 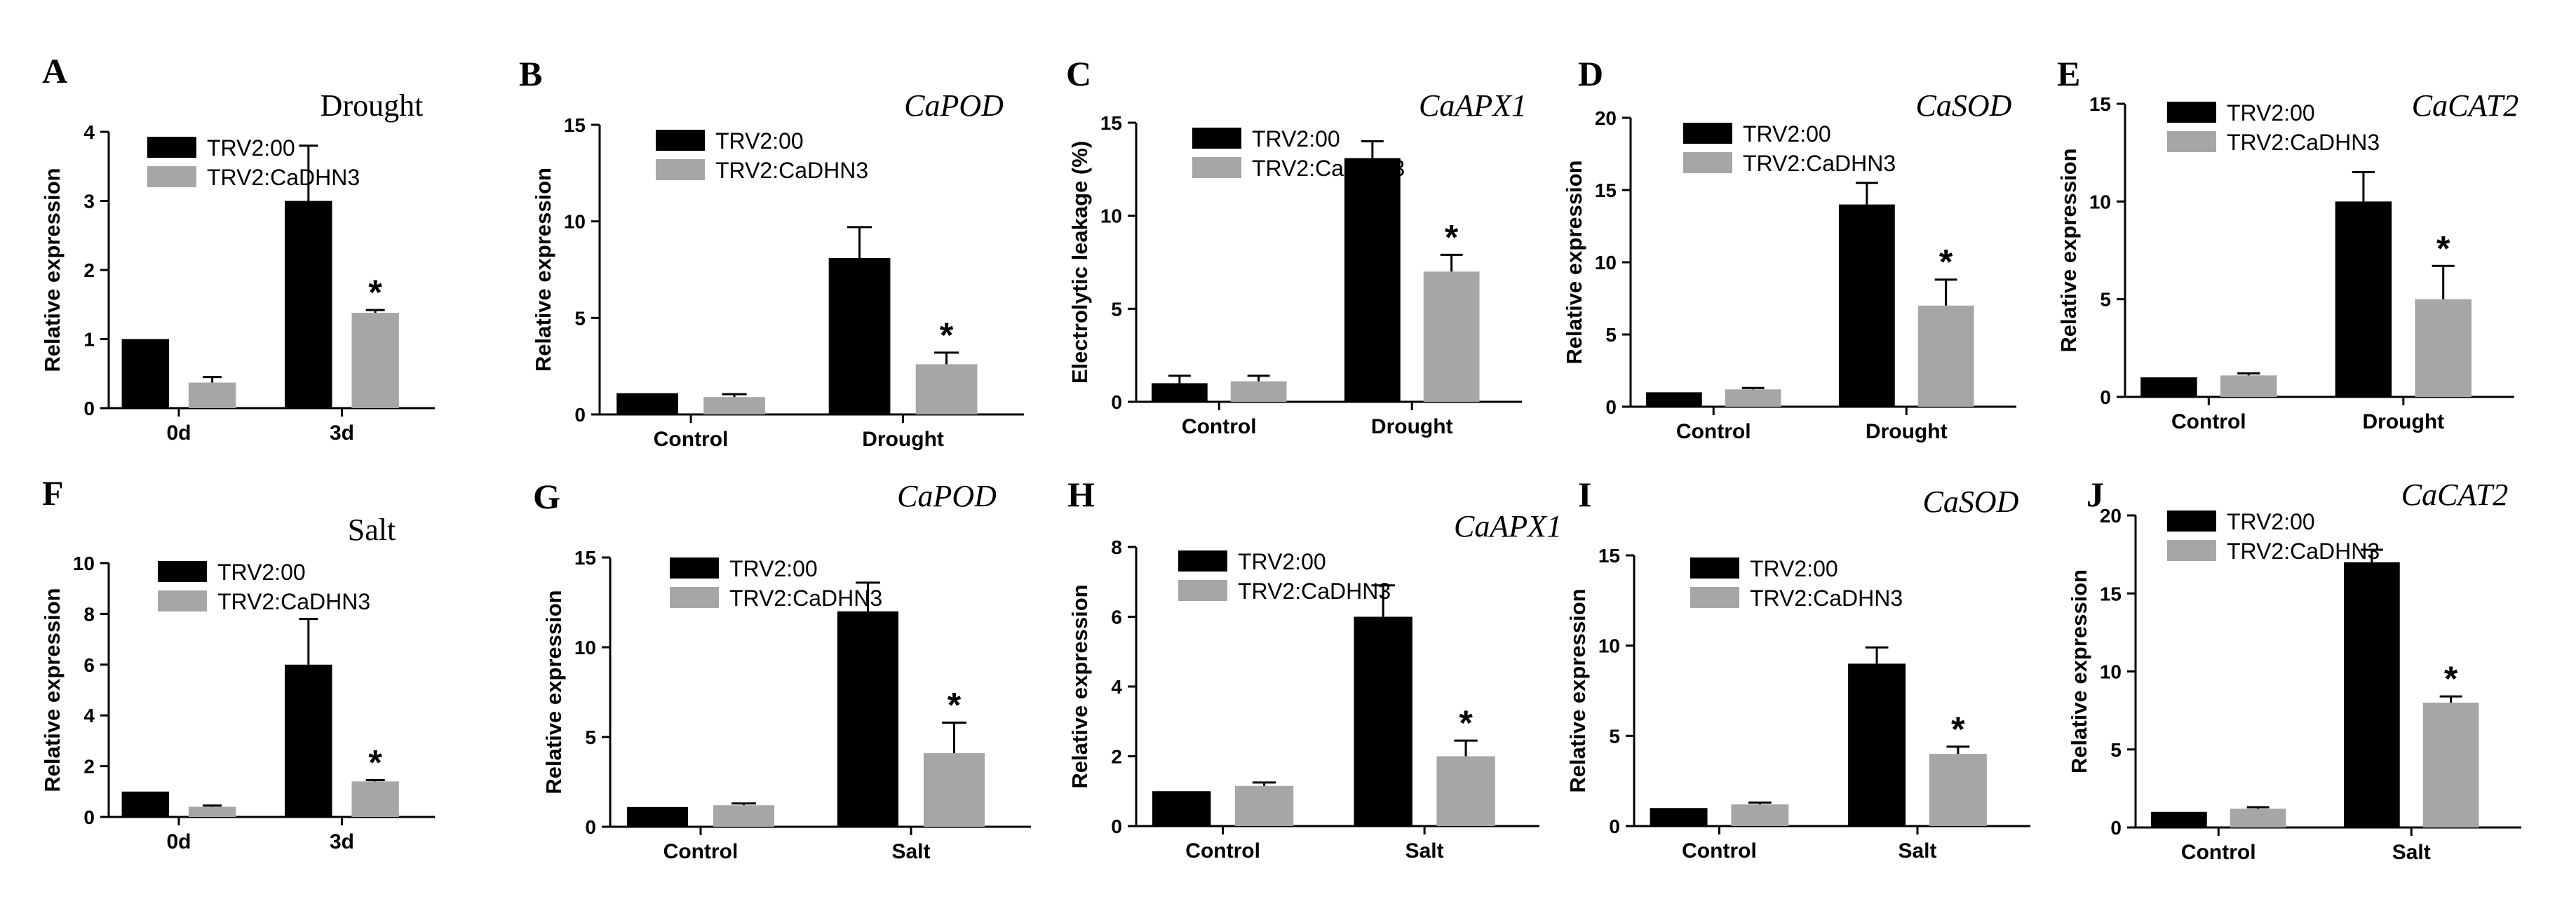 I want to click on panel-title-f: Salt, so click(x=372, y=530).